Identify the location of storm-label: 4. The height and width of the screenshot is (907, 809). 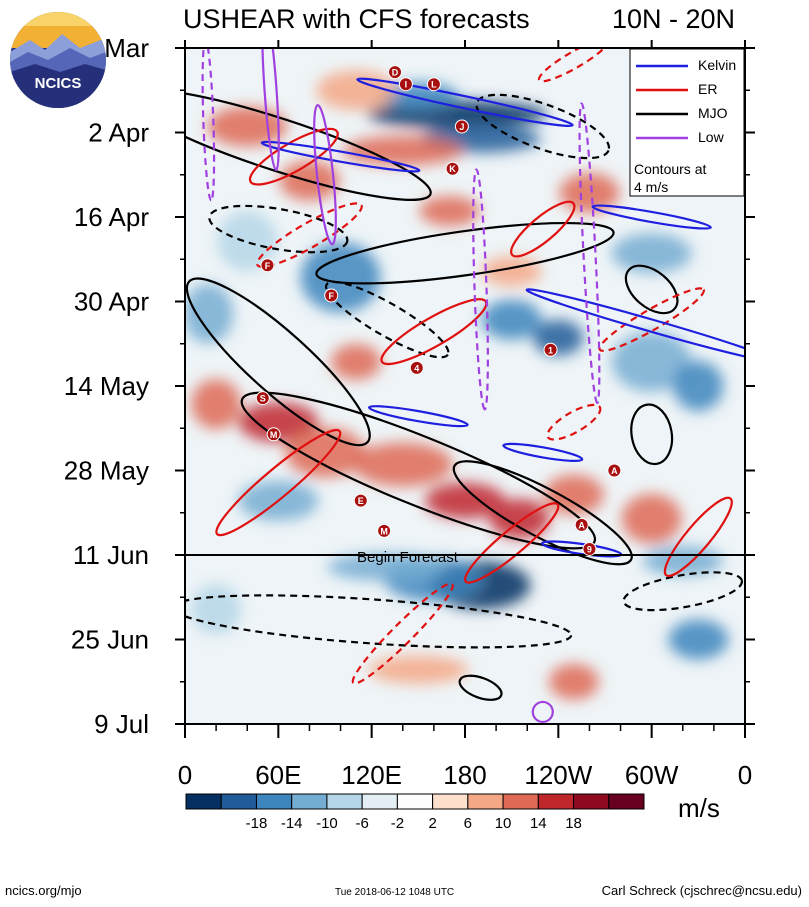
(416, 368).